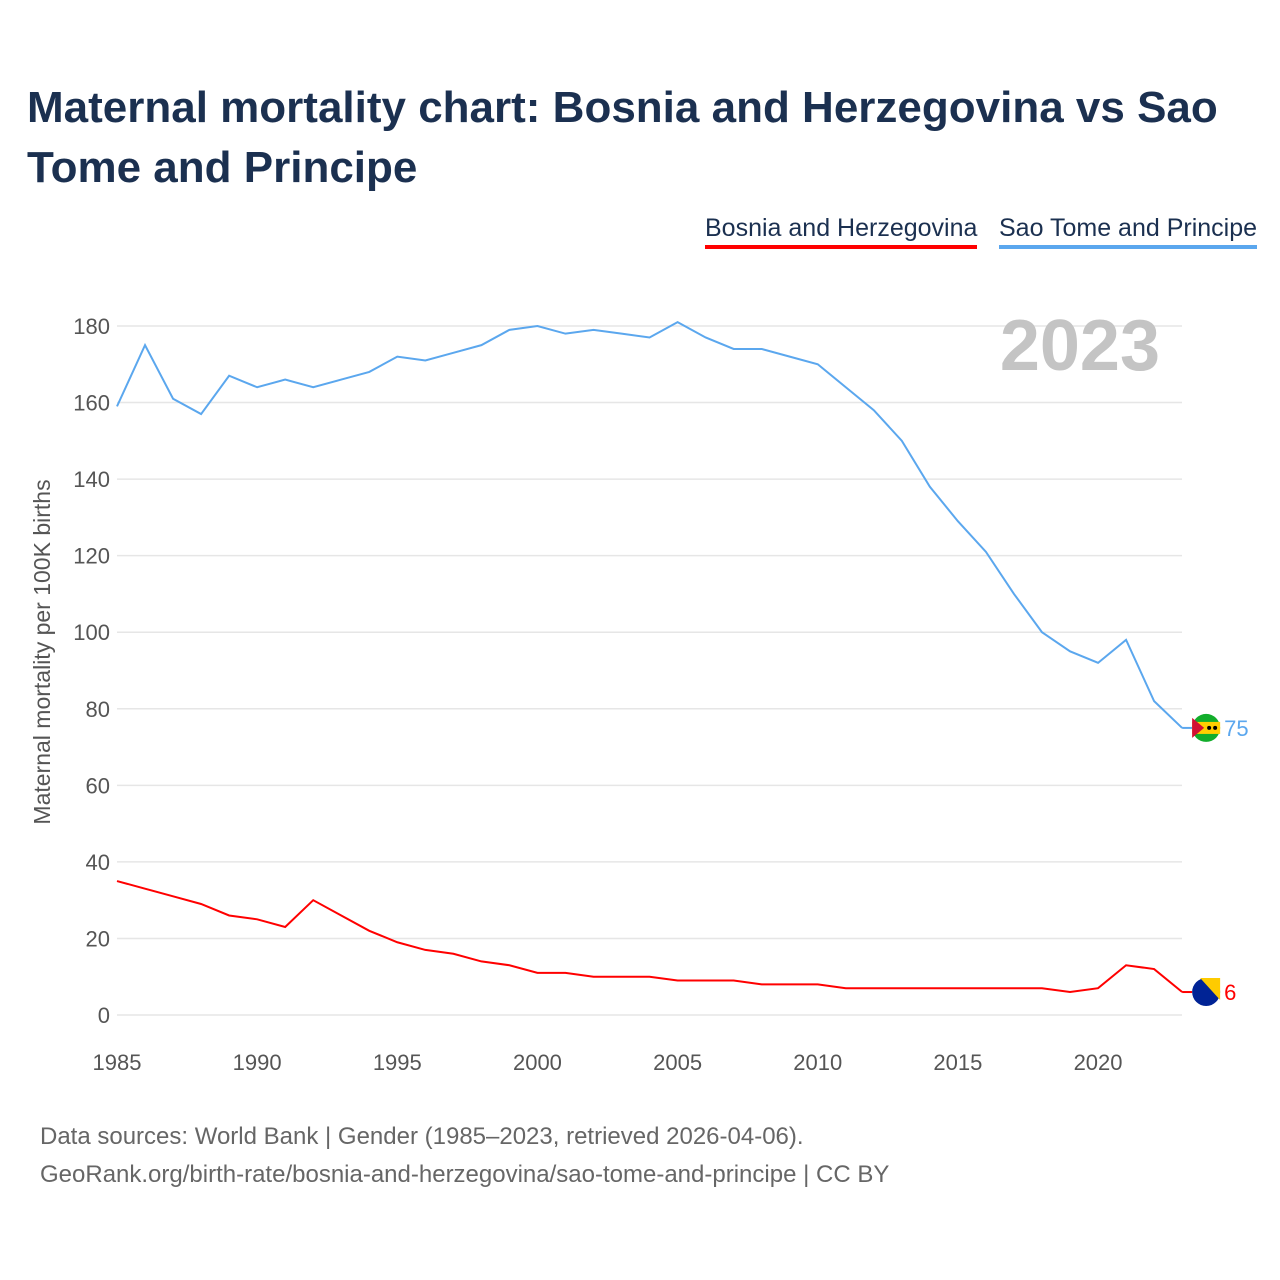 Image resolution: width=1280 pixels, height=1280 pixels. Describe the element at coordinates (104, 1015) in the screenshot. I see `y-tick-label: 0` at that location.